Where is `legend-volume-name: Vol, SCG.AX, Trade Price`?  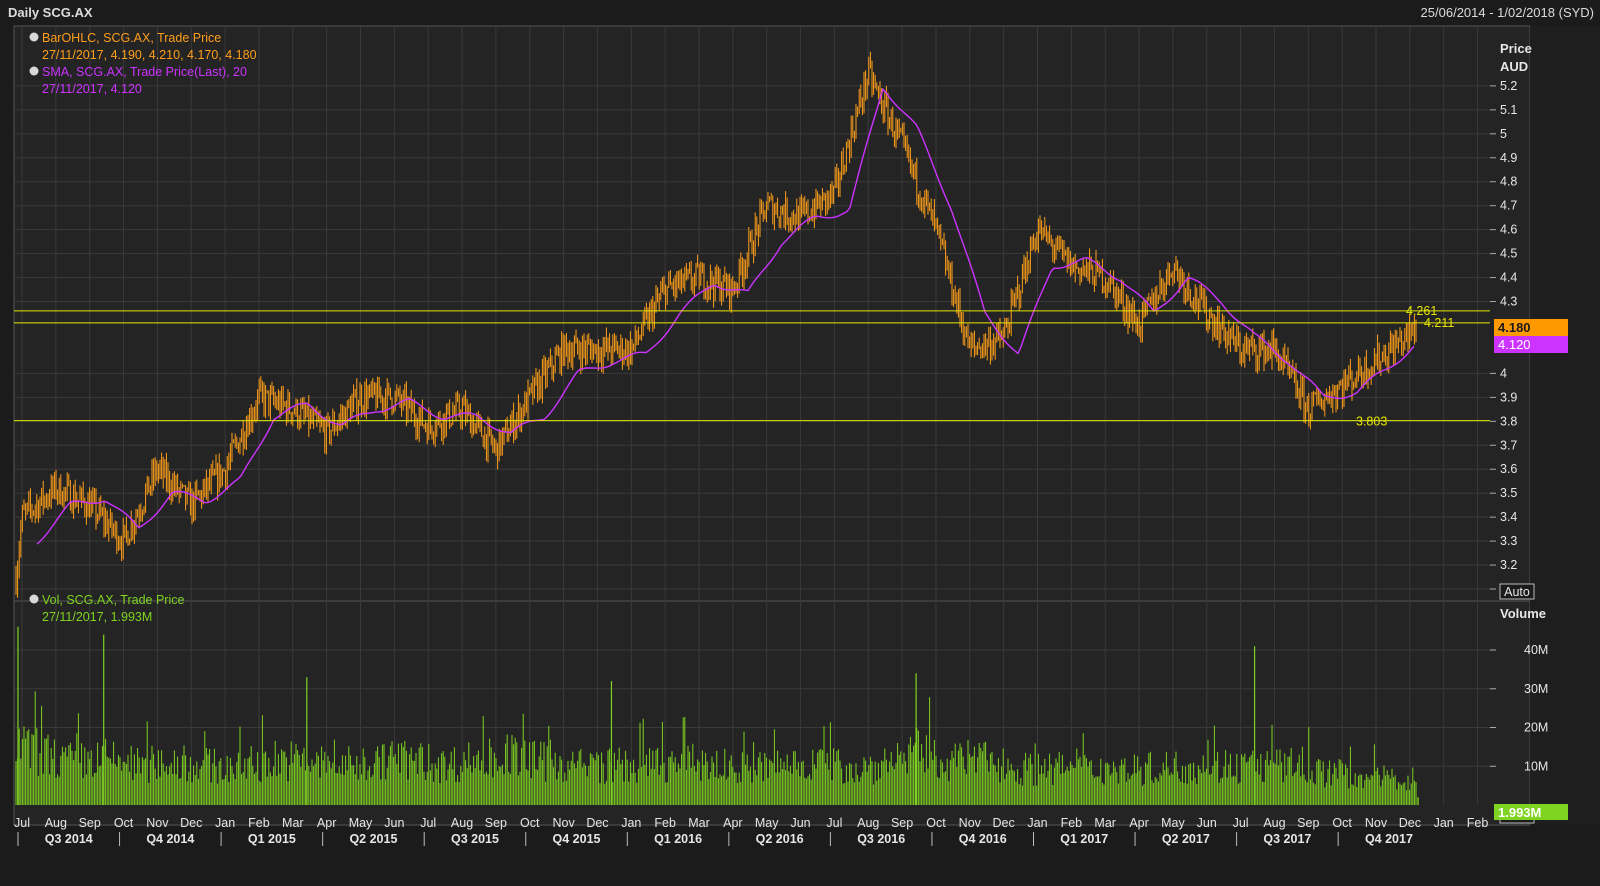
legend-volume-name: Vol, SCG.AX, Trade Price is located at coordinates (113, 600).